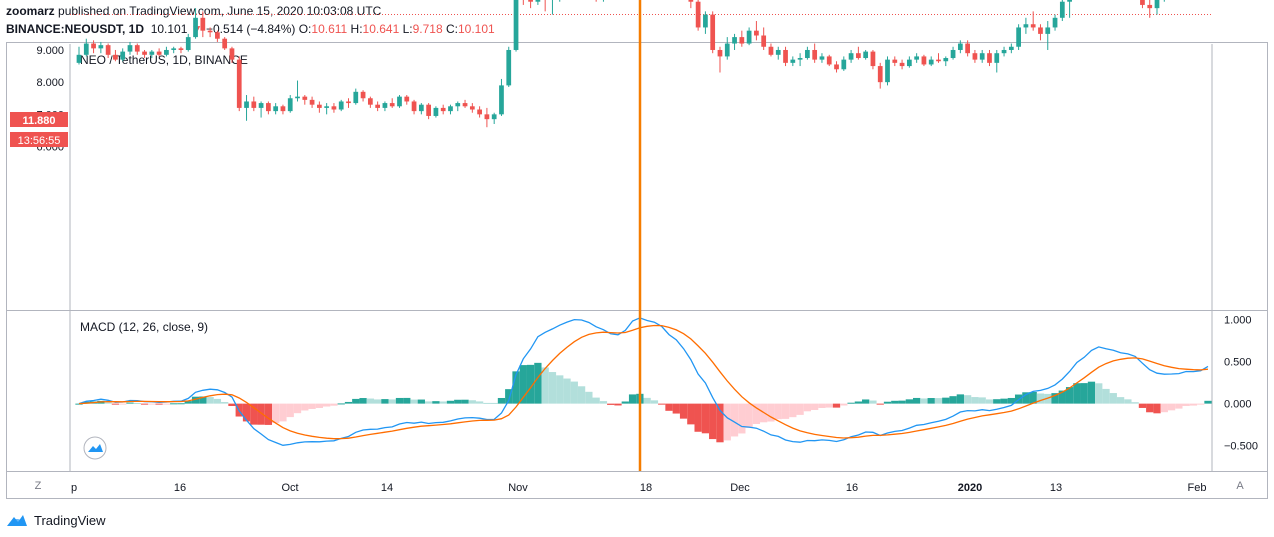  What do you see at coordinates (289, 488) in the screenshot?
I see `time-tick-label: Oct` at bounding box center [289, 488].